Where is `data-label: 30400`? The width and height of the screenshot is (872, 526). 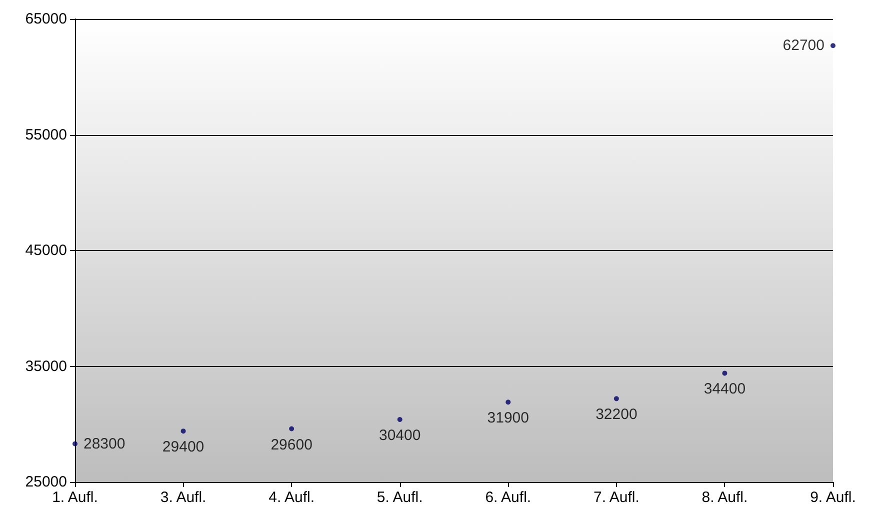
data-label: 30400 is located at coordinates (400, 435).